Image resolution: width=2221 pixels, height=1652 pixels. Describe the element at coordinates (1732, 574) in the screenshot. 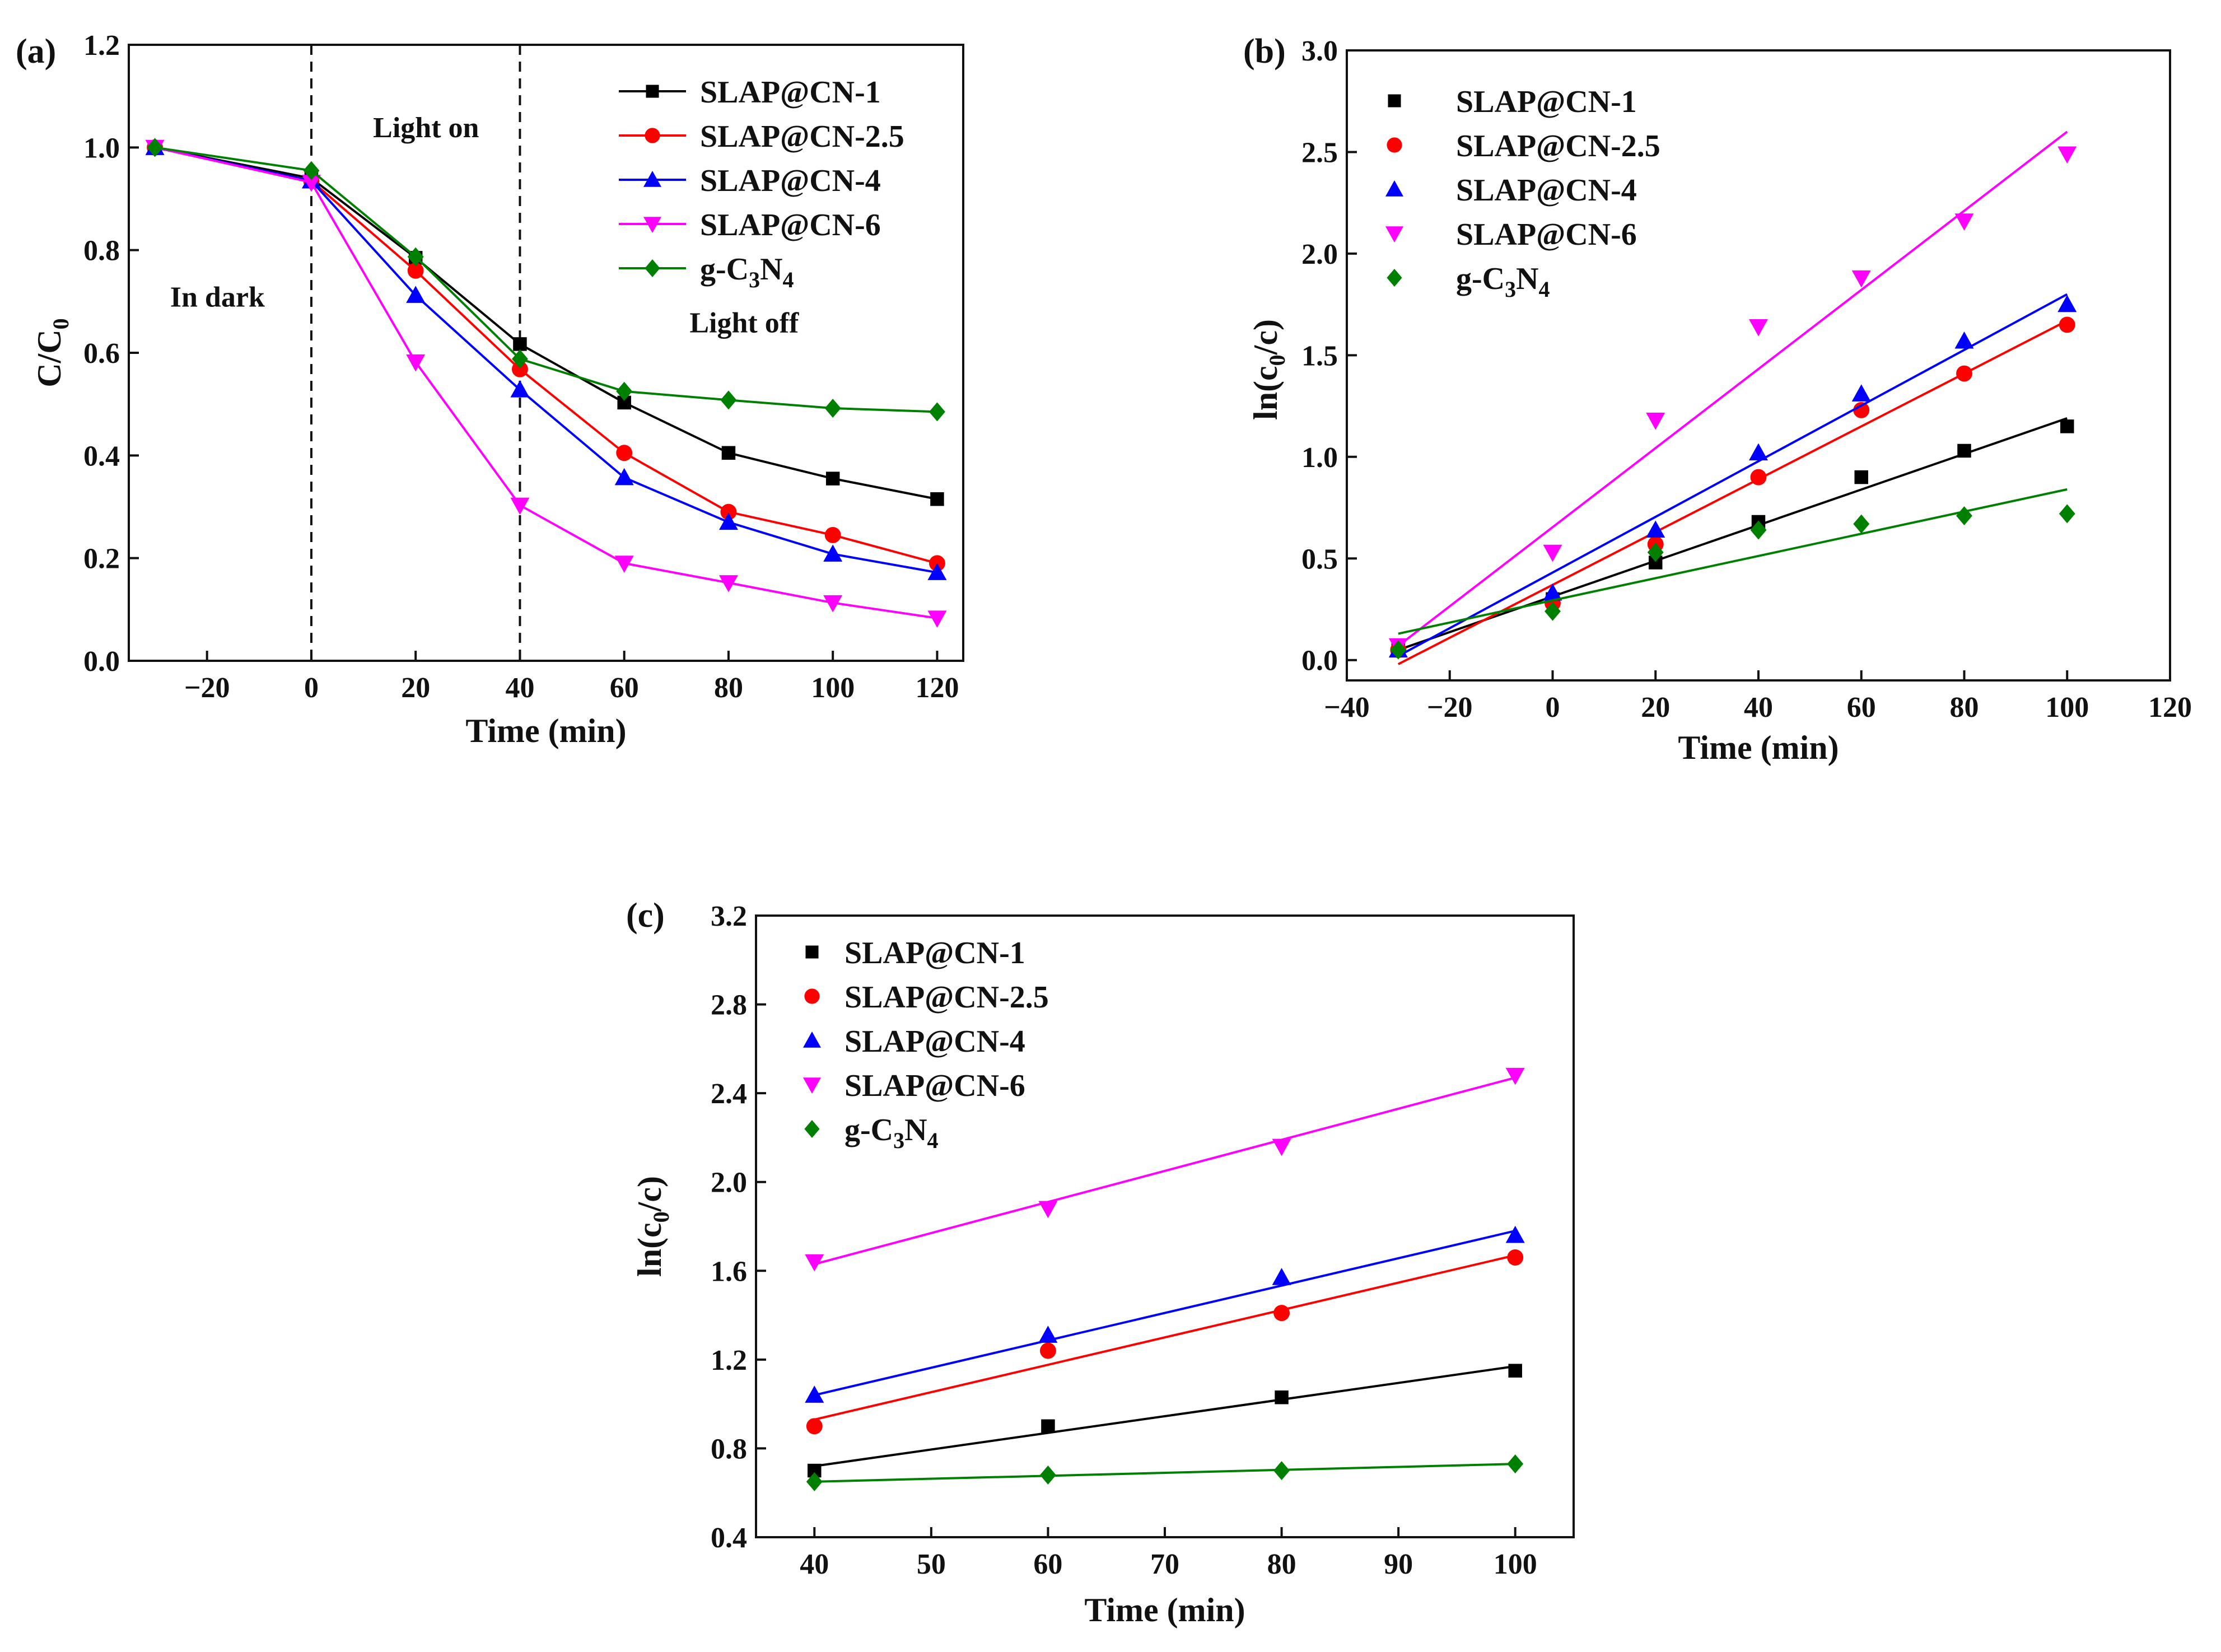

I see `series-g-c3n4` at that location.